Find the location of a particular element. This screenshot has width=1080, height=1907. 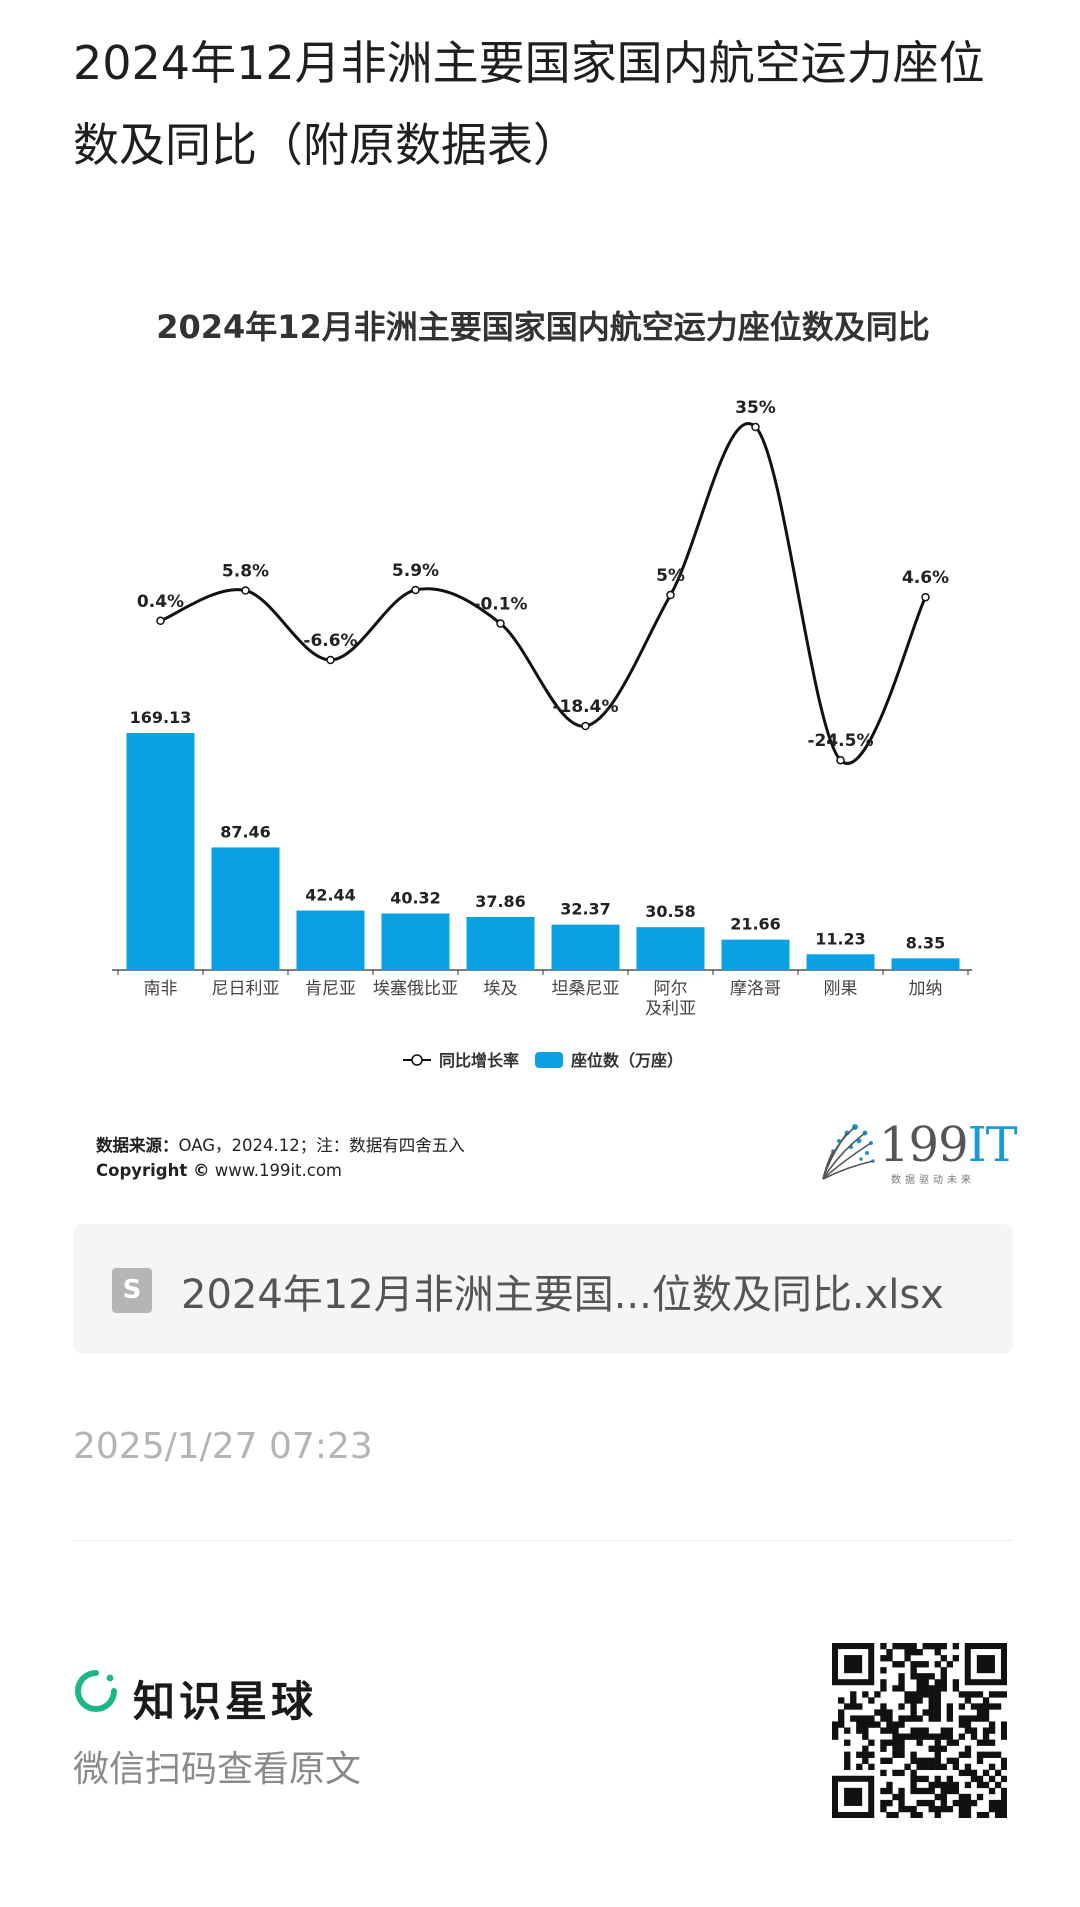

bar-刚果 is located at coordinates (840, 962).